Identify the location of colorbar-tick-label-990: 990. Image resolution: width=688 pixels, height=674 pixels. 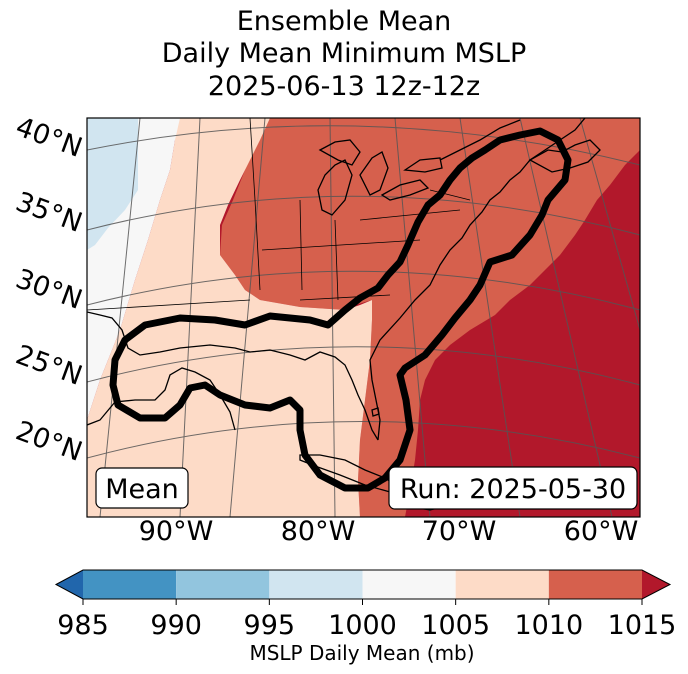
(176, 625).